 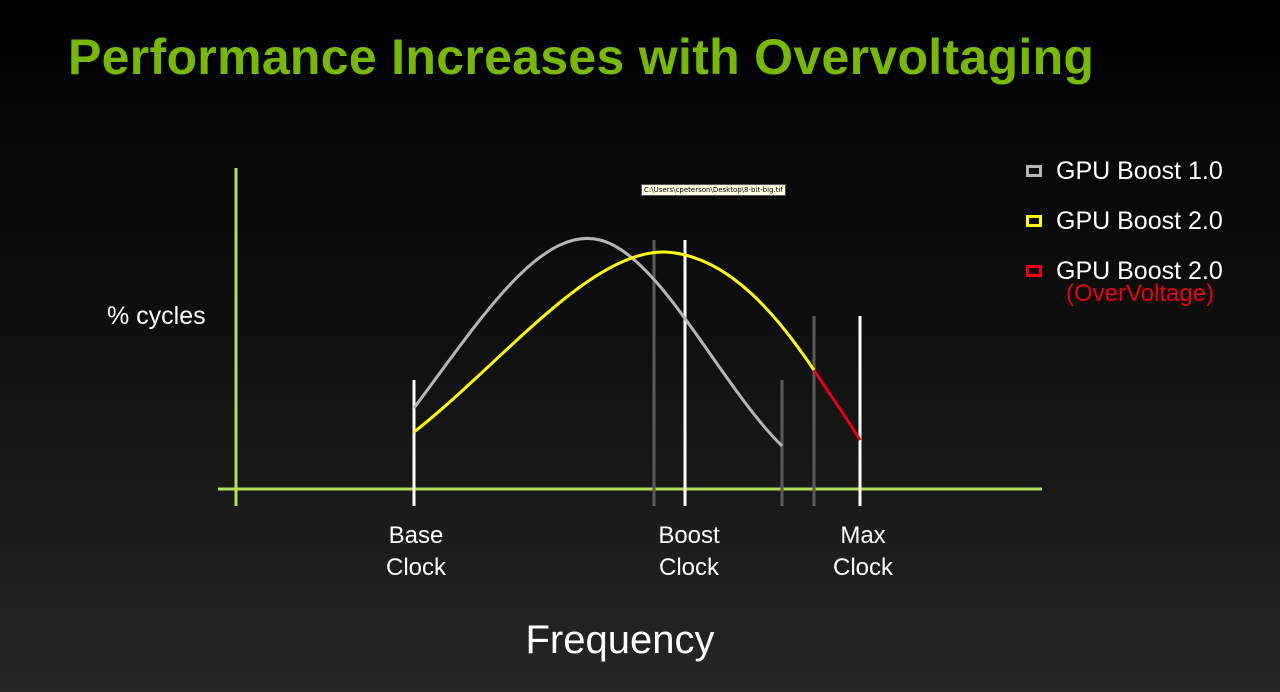 What do you see at coordinates (863, 552) in the screenshot?
I see `max-clock-label: Max Clock` at bounding box center [863, 552].